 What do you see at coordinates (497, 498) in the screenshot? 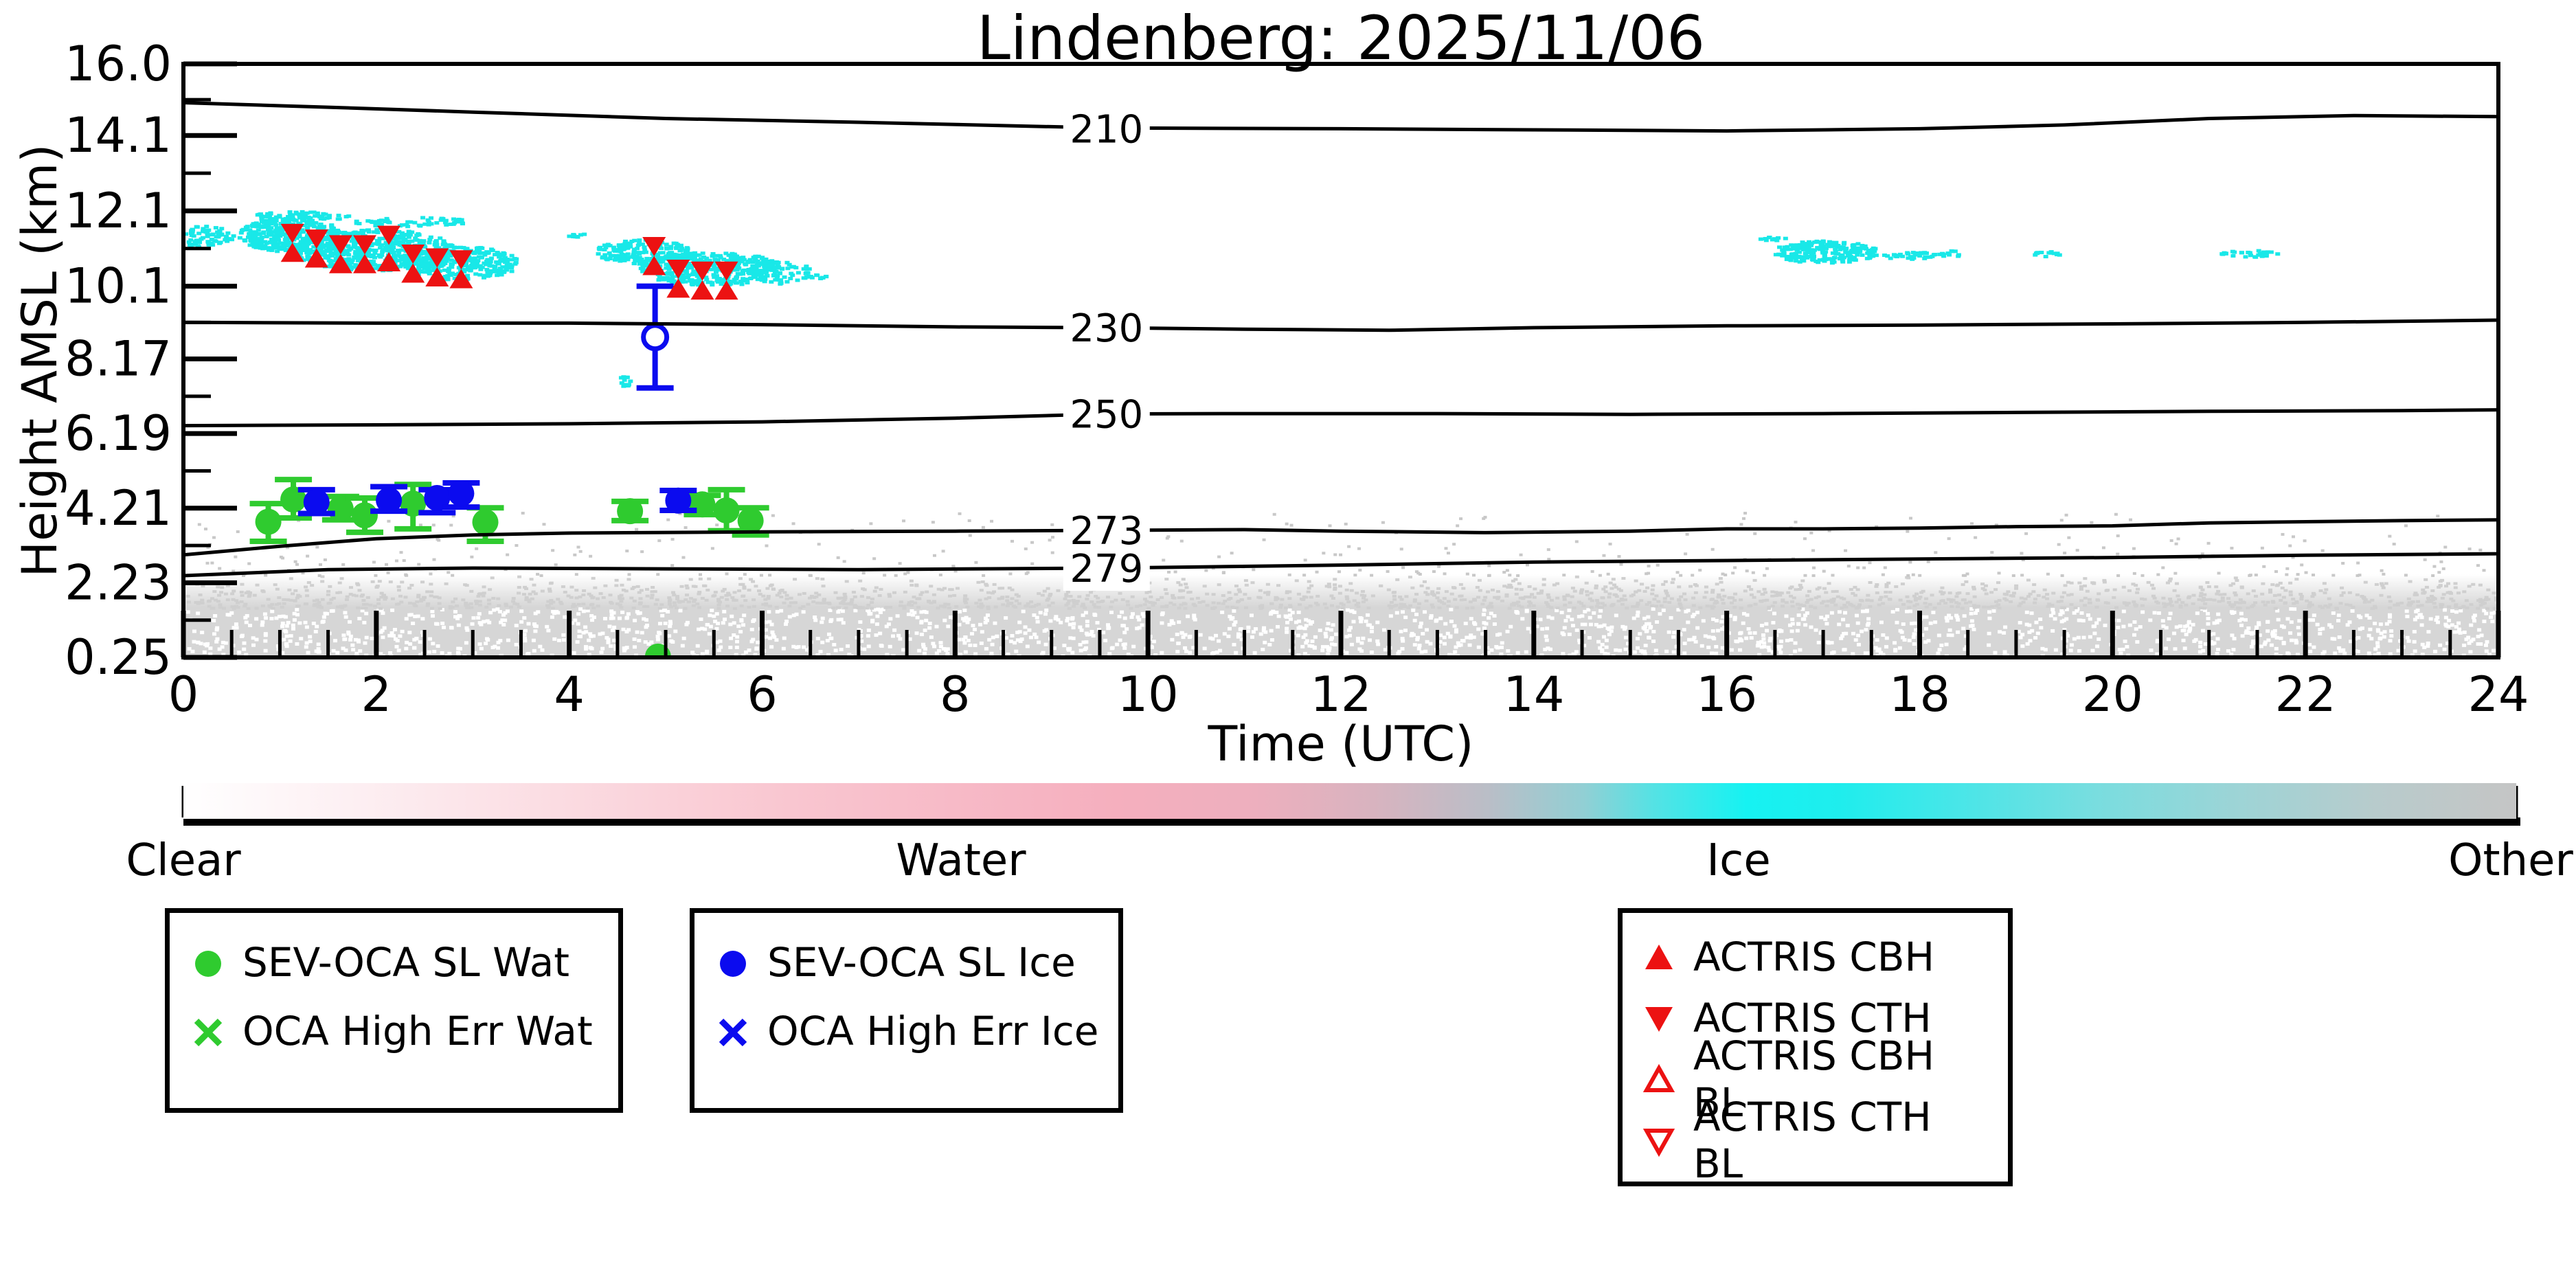
I see `series-sev-oca-sl-ice` at bounding box center [497, 498].